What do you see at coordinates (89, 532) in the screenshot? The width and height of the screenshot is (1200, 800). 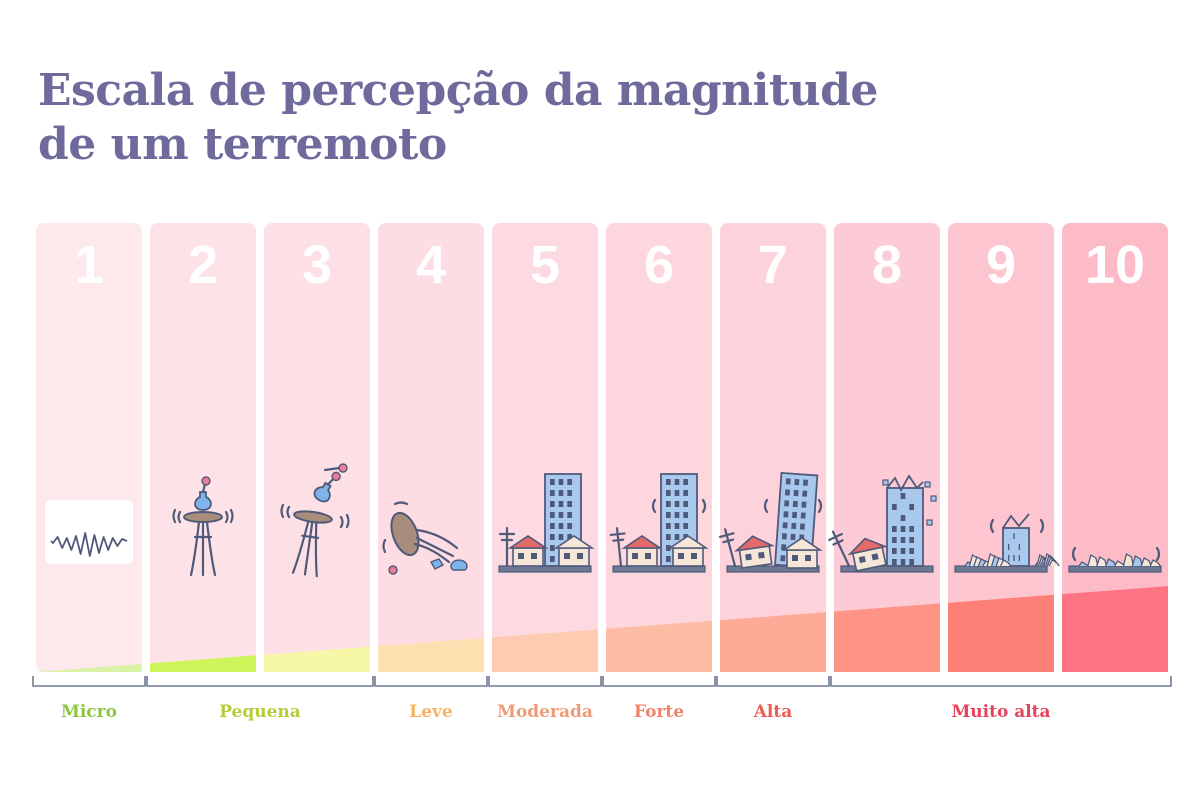 I see `seismograph-icon` at bounding box center [89, 532].